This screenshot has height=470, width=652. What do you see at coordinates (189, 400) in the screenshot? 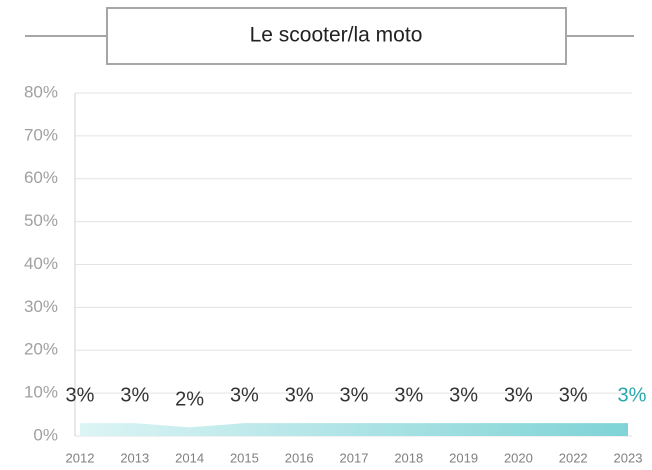
I see `value-label: 2%` at bounding box center [189, 400].